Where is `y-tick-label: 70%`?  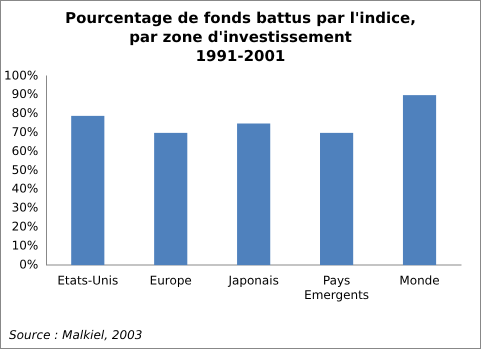
y-tick-label: 70% is located at coordinates (25, 132).